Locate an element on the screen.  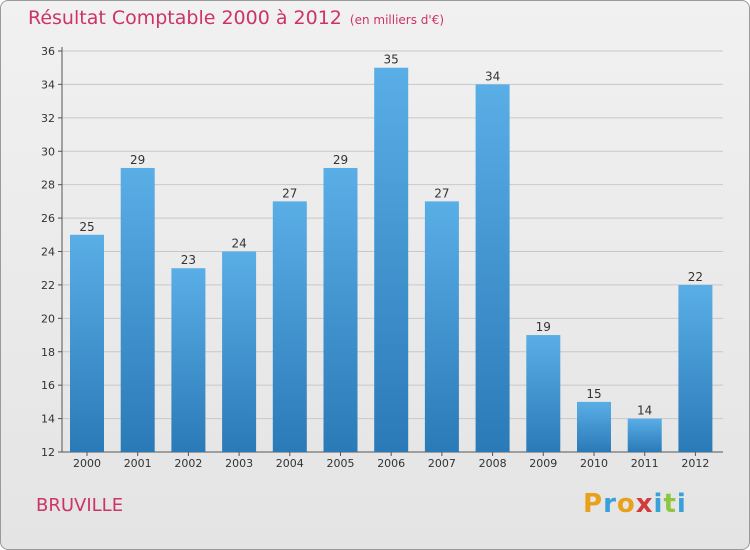
value-label: 23 is located at coordinates (188, 260).